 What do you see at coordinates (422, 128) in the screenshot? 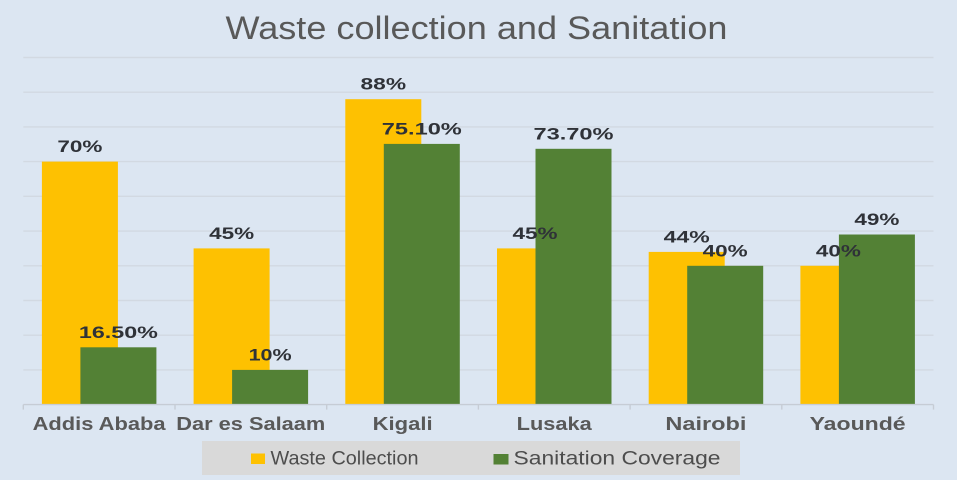
I see `svg-text: 75.10%` at bounding box center [422, 128].